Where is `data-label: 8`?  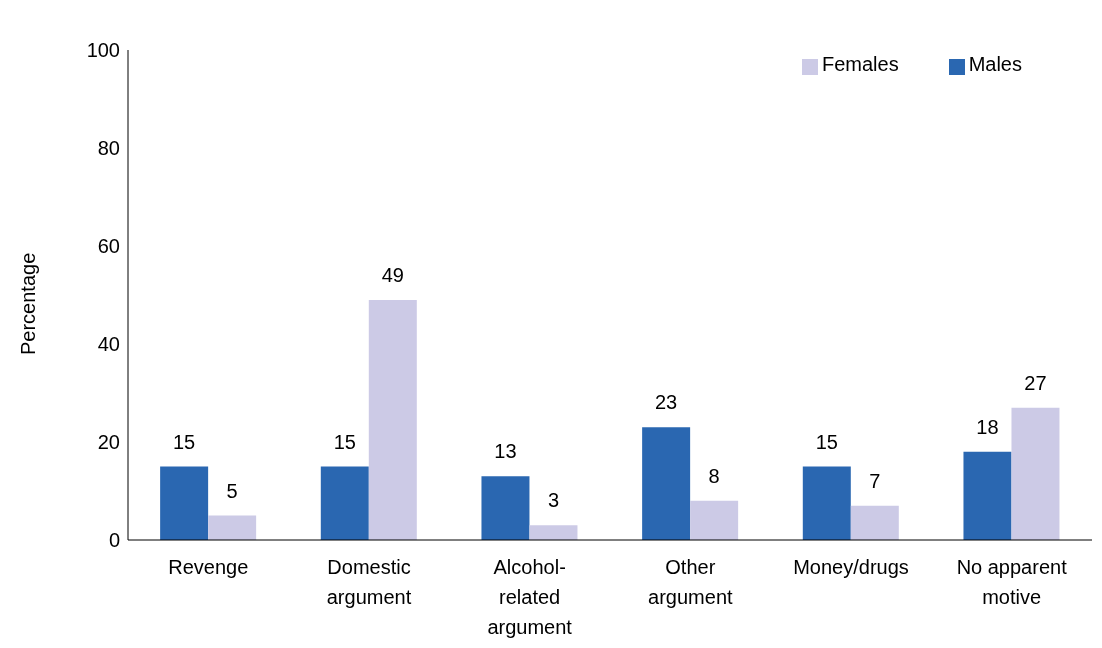
data-label: 8 is located at coordinates (714, 475).